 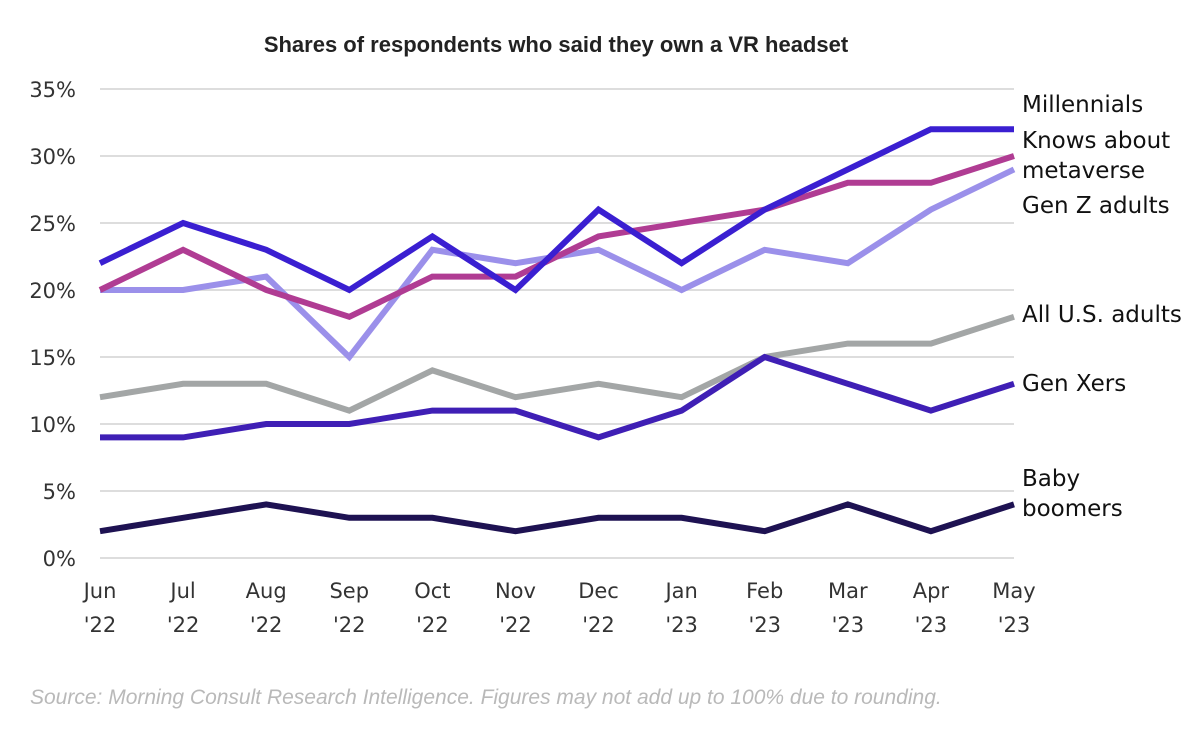 I want to click on series-line-baby-boomers, so click(x=557, y=518).